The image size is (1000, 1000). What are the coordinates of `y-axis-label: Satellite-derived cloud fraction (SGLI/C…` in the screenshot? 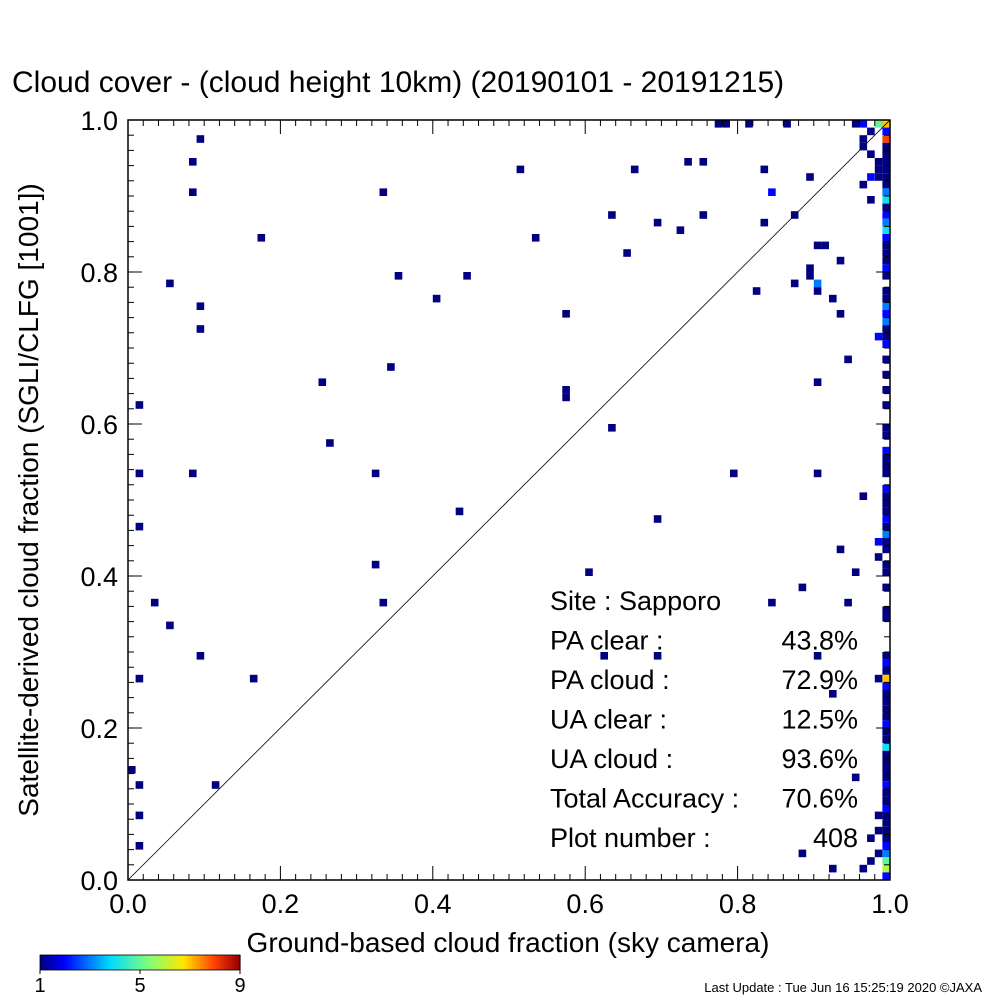 It's located at (28, 499).